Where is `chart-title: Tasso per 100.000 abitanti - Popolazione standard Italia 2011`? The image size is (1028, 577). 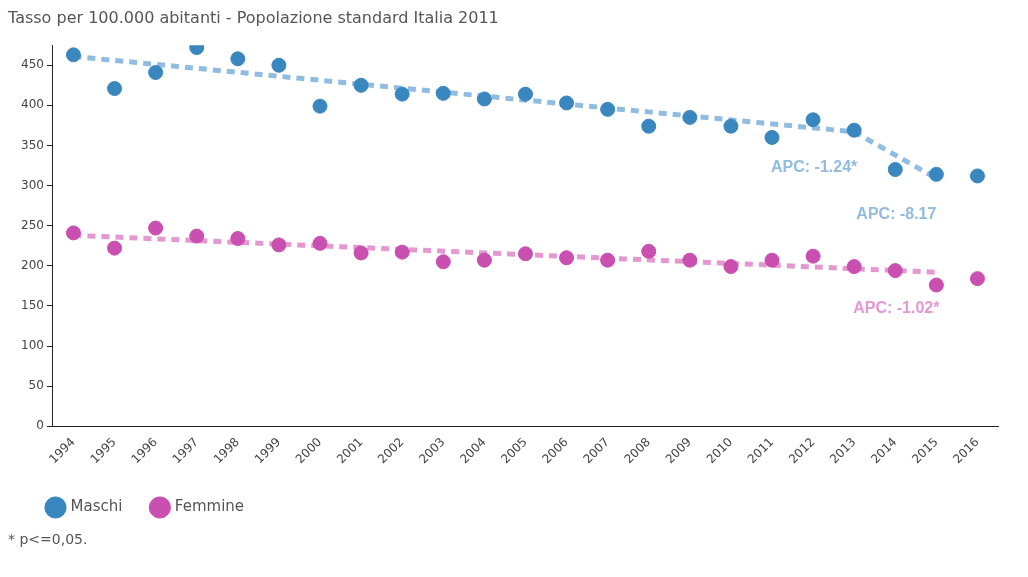 chart-title: Tasso per 100.000 abitanti - Popolazione standard Italia 2011 is located at coordinates (254, 17).